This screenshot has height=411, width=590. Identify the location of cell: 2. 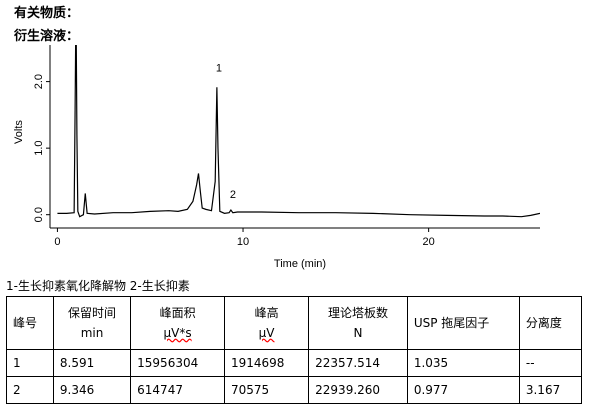
(30, 390).